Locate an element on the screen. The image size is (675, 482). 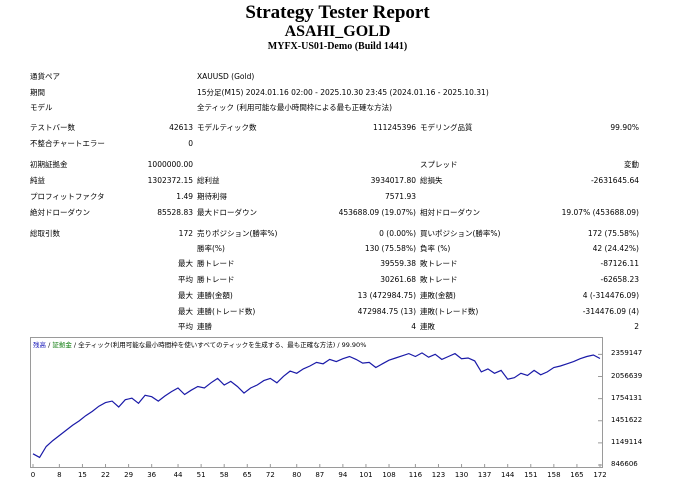
x-tick-label: 58 is located at coordinates (224, 475).